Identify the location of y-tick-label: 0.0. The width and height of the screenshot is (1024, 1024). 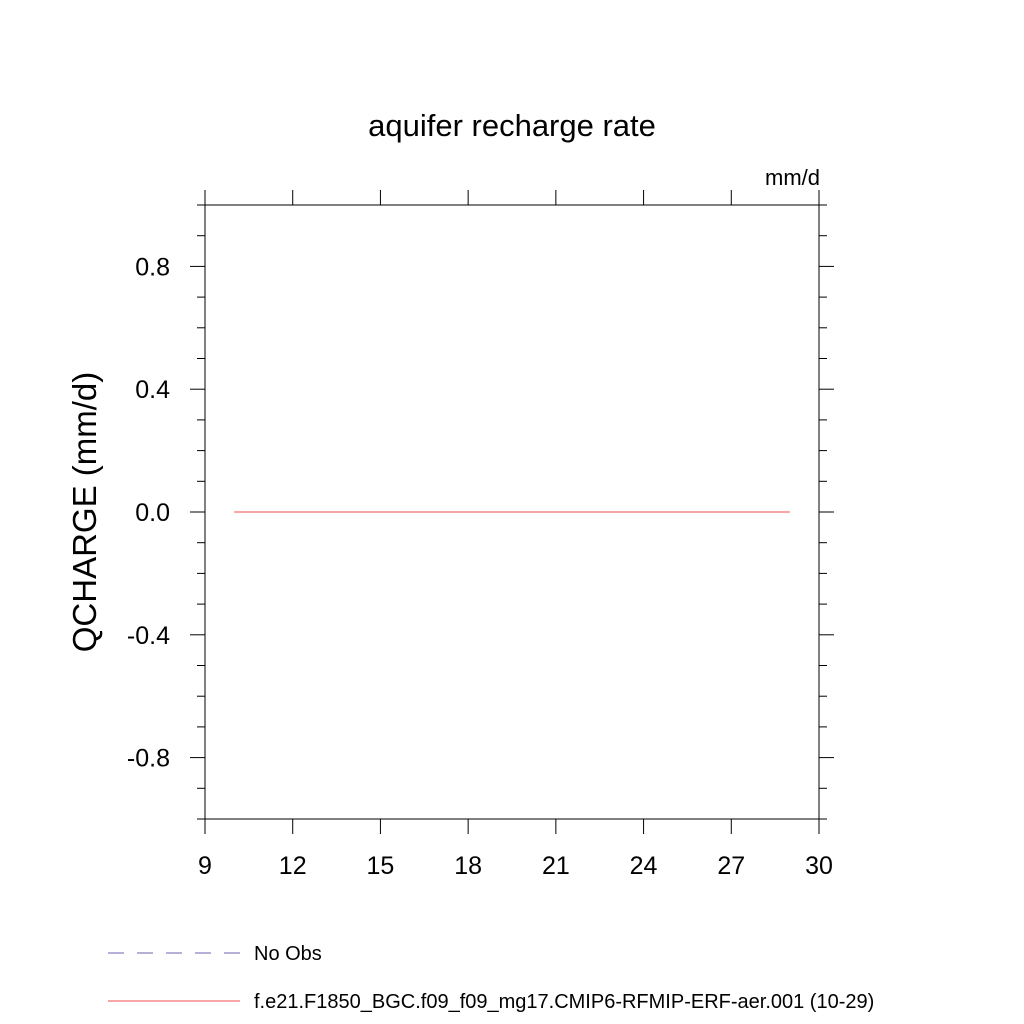
(152, 513).